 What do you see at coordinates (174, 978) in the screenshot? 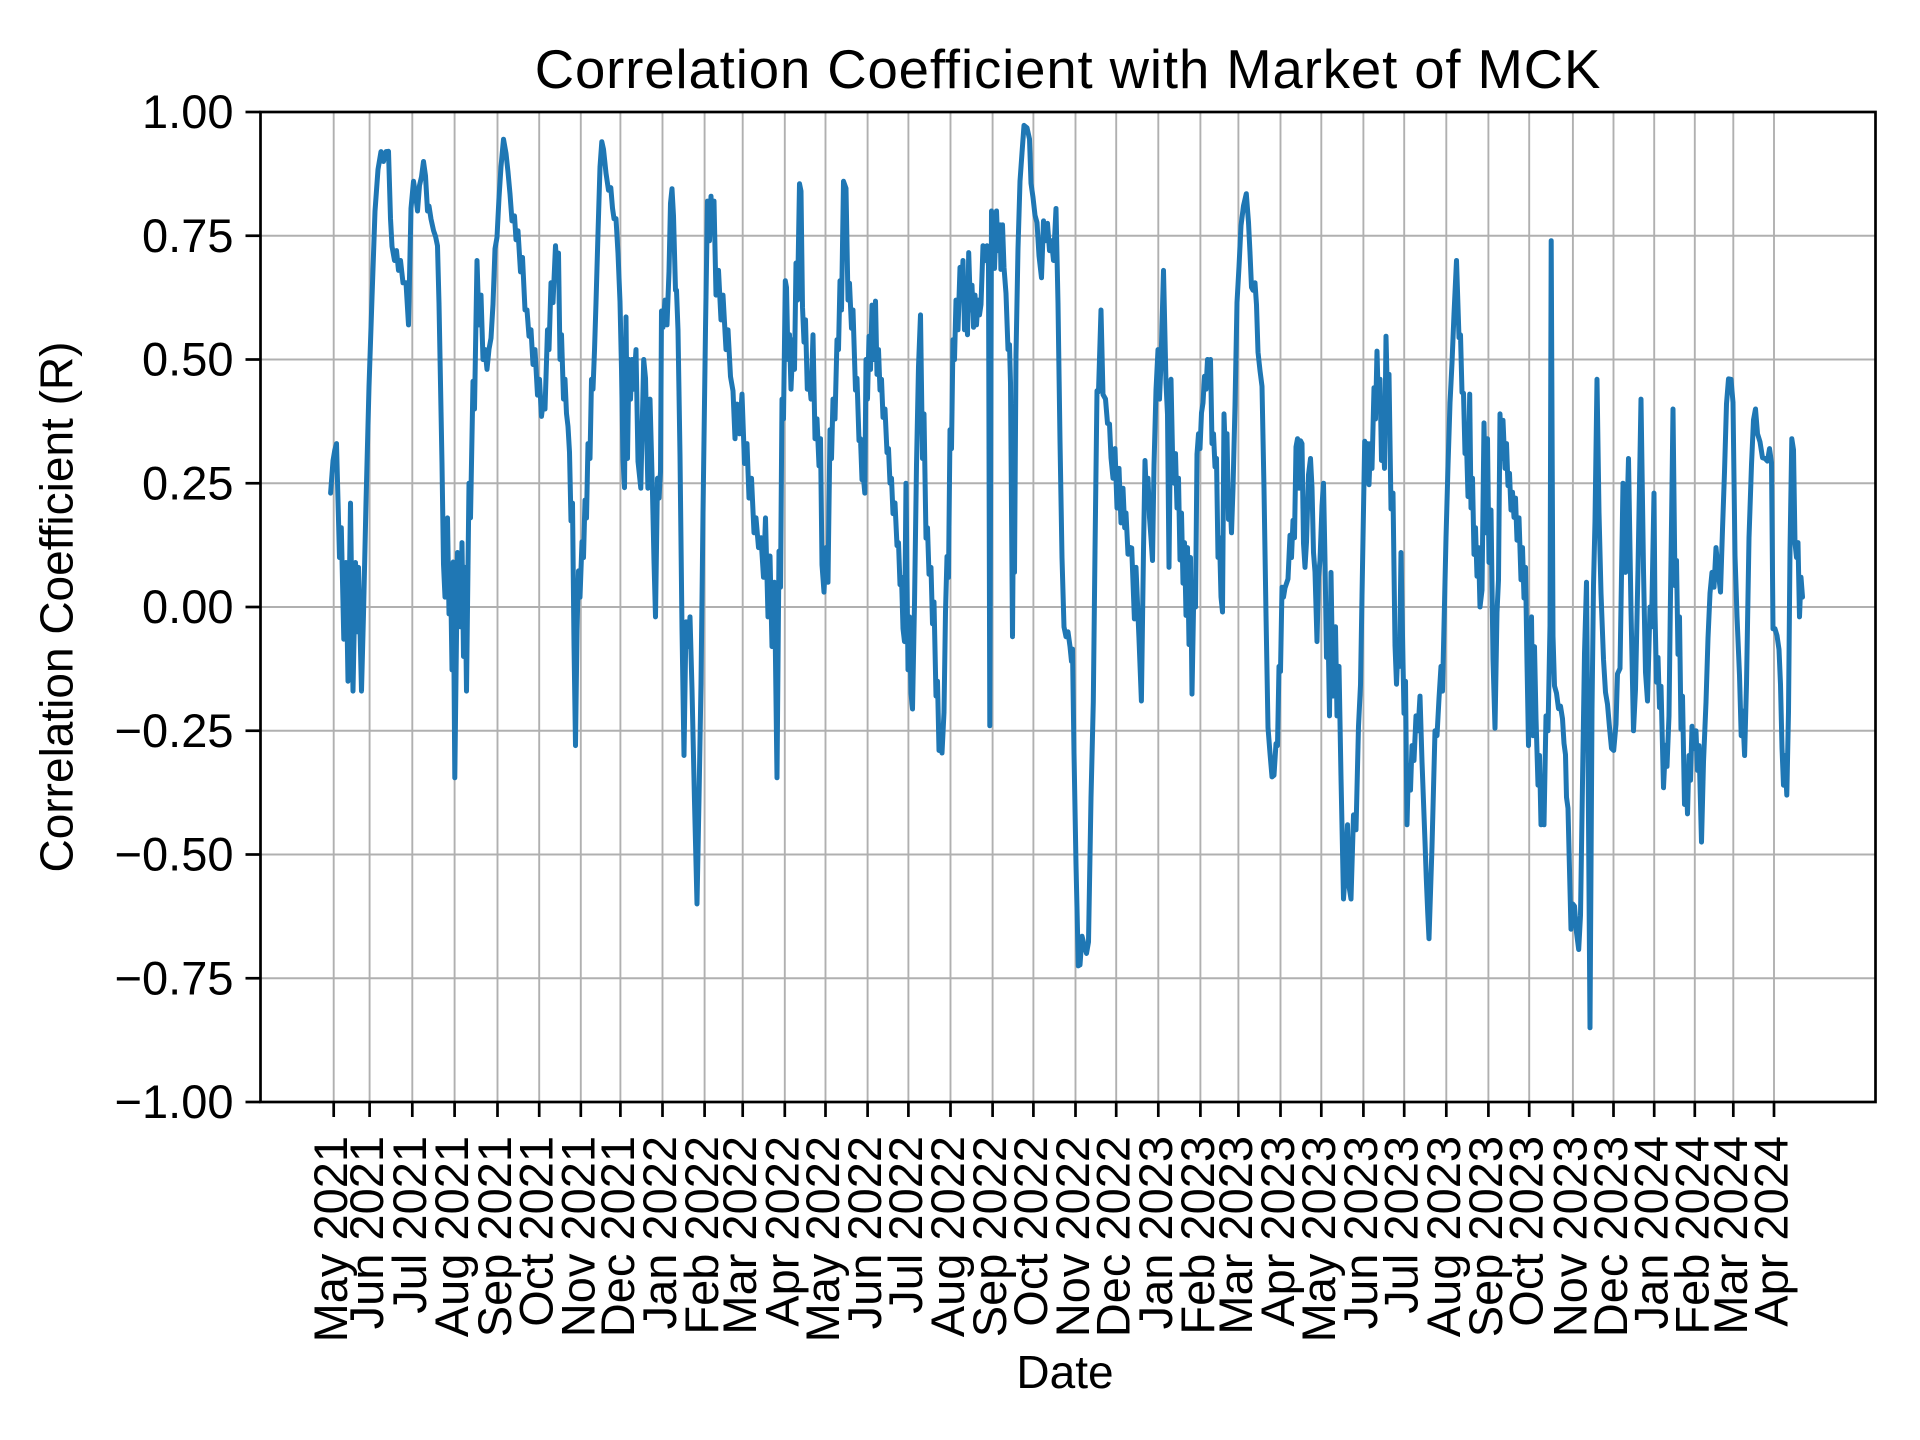
I see `svg-text: −0.75` at bounding box center [174, 978].